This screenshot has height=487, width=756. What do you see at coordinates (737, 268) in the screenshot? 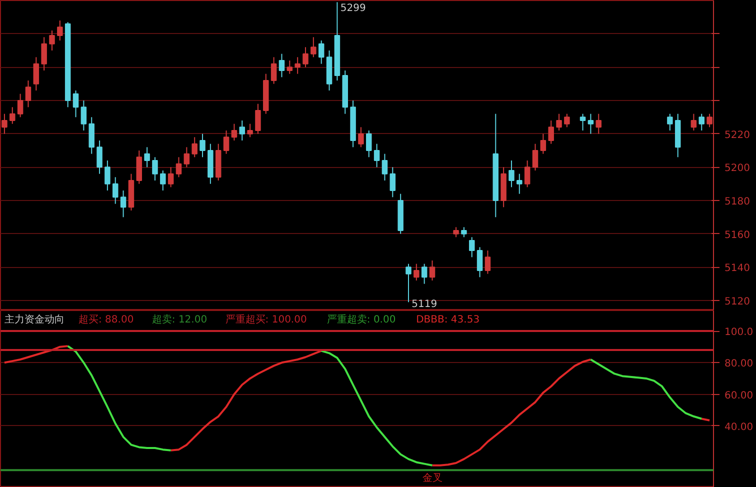
I see `y-tick-label: 5140` at bounding box center [737, 268].